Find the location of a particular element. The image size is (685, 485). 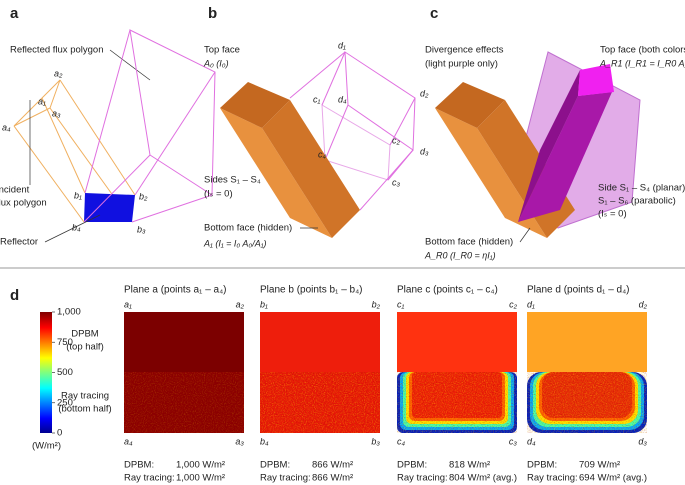

point: b₂ is located at coordinates (143, 196).